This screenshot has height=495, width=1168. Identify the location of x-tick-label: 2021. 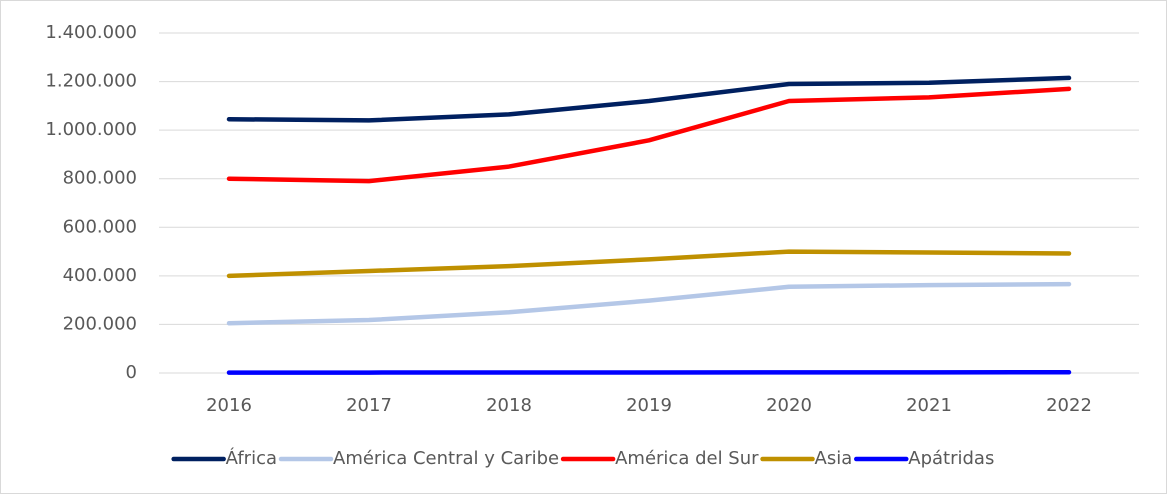
(929, 405).